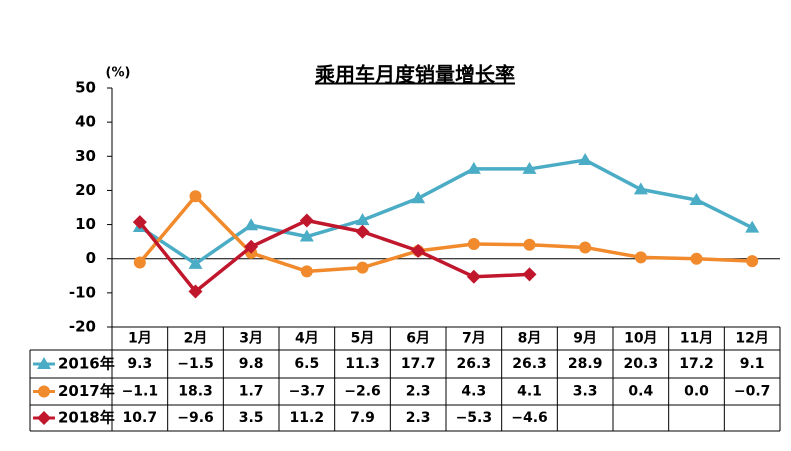 The width and height of the screenshot is (791, 451). What do you see at coordinates (196, 339) in the screenshot?
I see `x-tick-label: 2月` at bounding box center [196, 339].